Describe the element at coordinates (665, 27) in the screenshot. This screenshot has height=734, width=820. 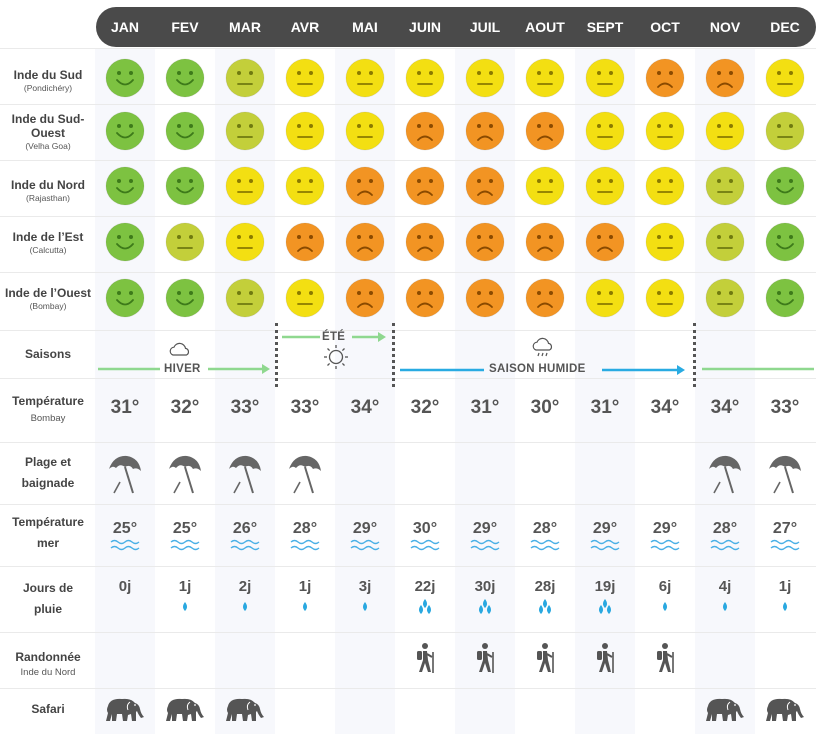
I see `month-label: OCT` at that location.